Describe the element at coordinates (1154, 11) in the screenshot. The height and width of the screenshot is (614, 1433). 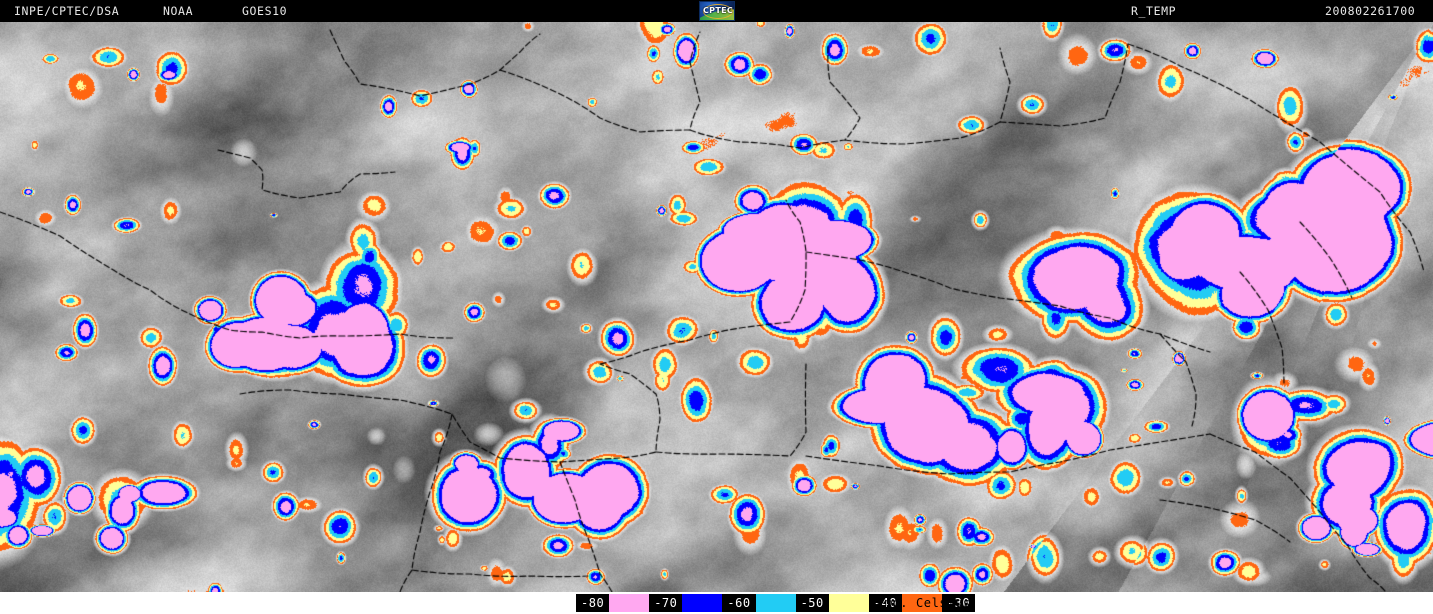
I see `header-product-label: R_TEMP` at that location.